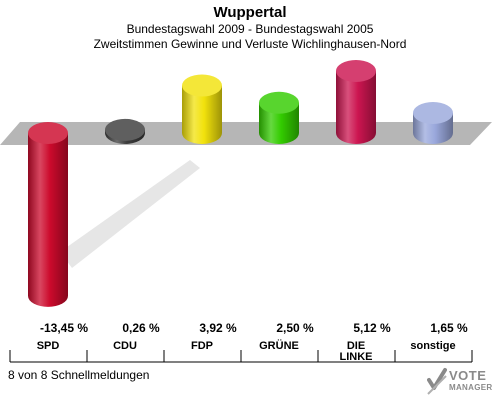  What do you see at coordinates (468, 375) in the screenshot?
I see `logo-text-vote: VOTE` at bounding box center [468, 375].